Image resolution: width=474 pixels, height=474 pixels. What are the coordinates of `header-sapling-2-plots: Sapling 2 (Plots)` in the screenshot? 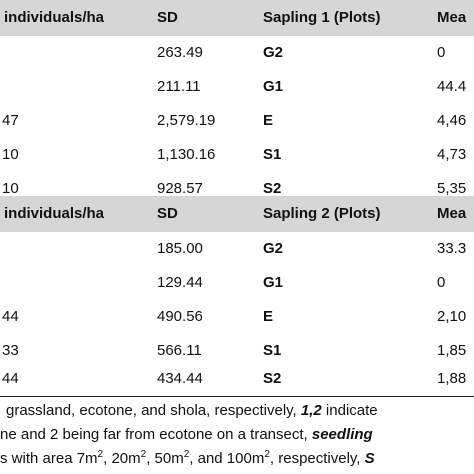 It's located at (322, 213).